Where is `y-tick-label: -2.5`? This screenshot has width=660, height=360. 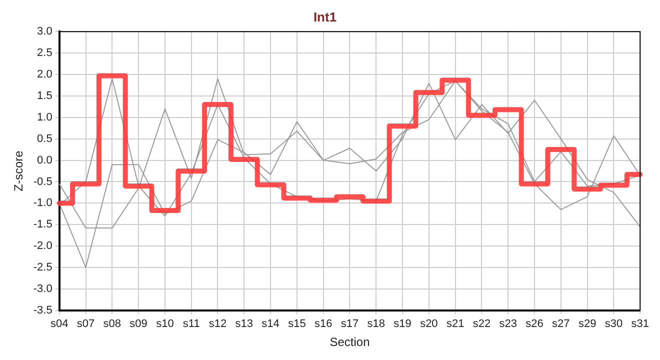 y-tick-label: -2.5 is located at coordinates (42, 268).